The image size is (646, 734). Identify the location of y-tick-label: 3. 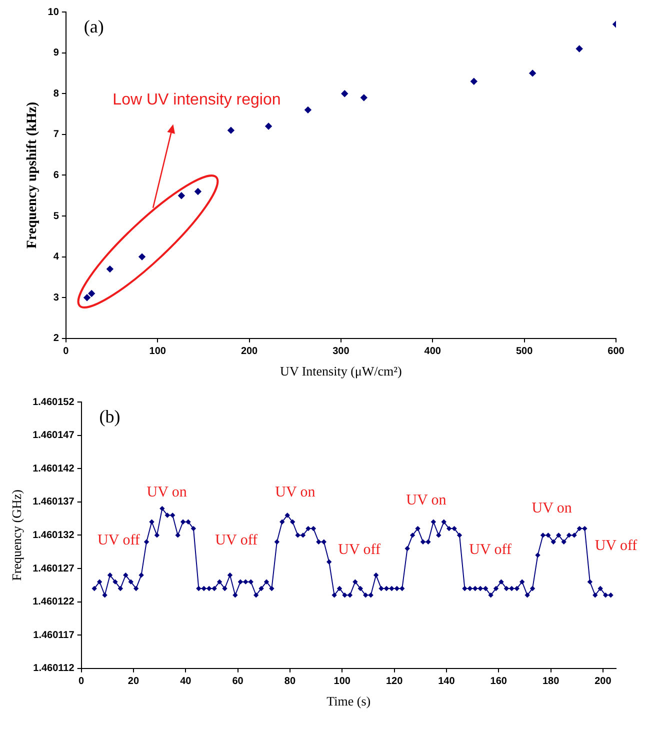
(56, 298).